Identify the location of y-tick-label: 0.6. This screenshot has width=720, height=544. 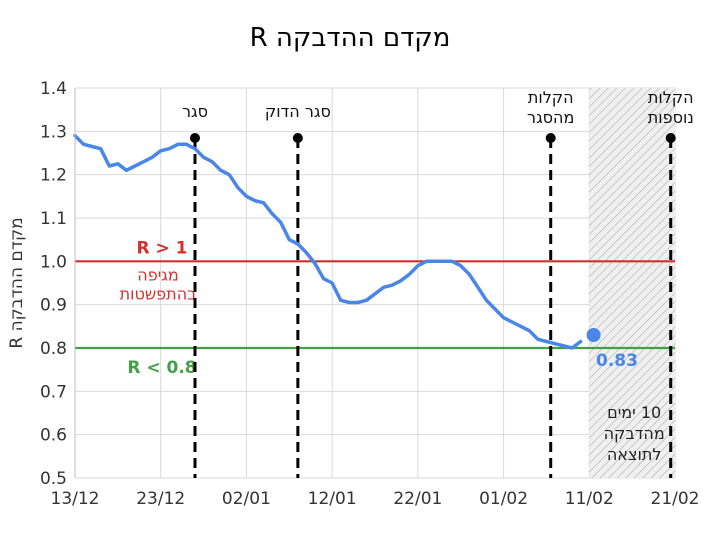
(53, 436).